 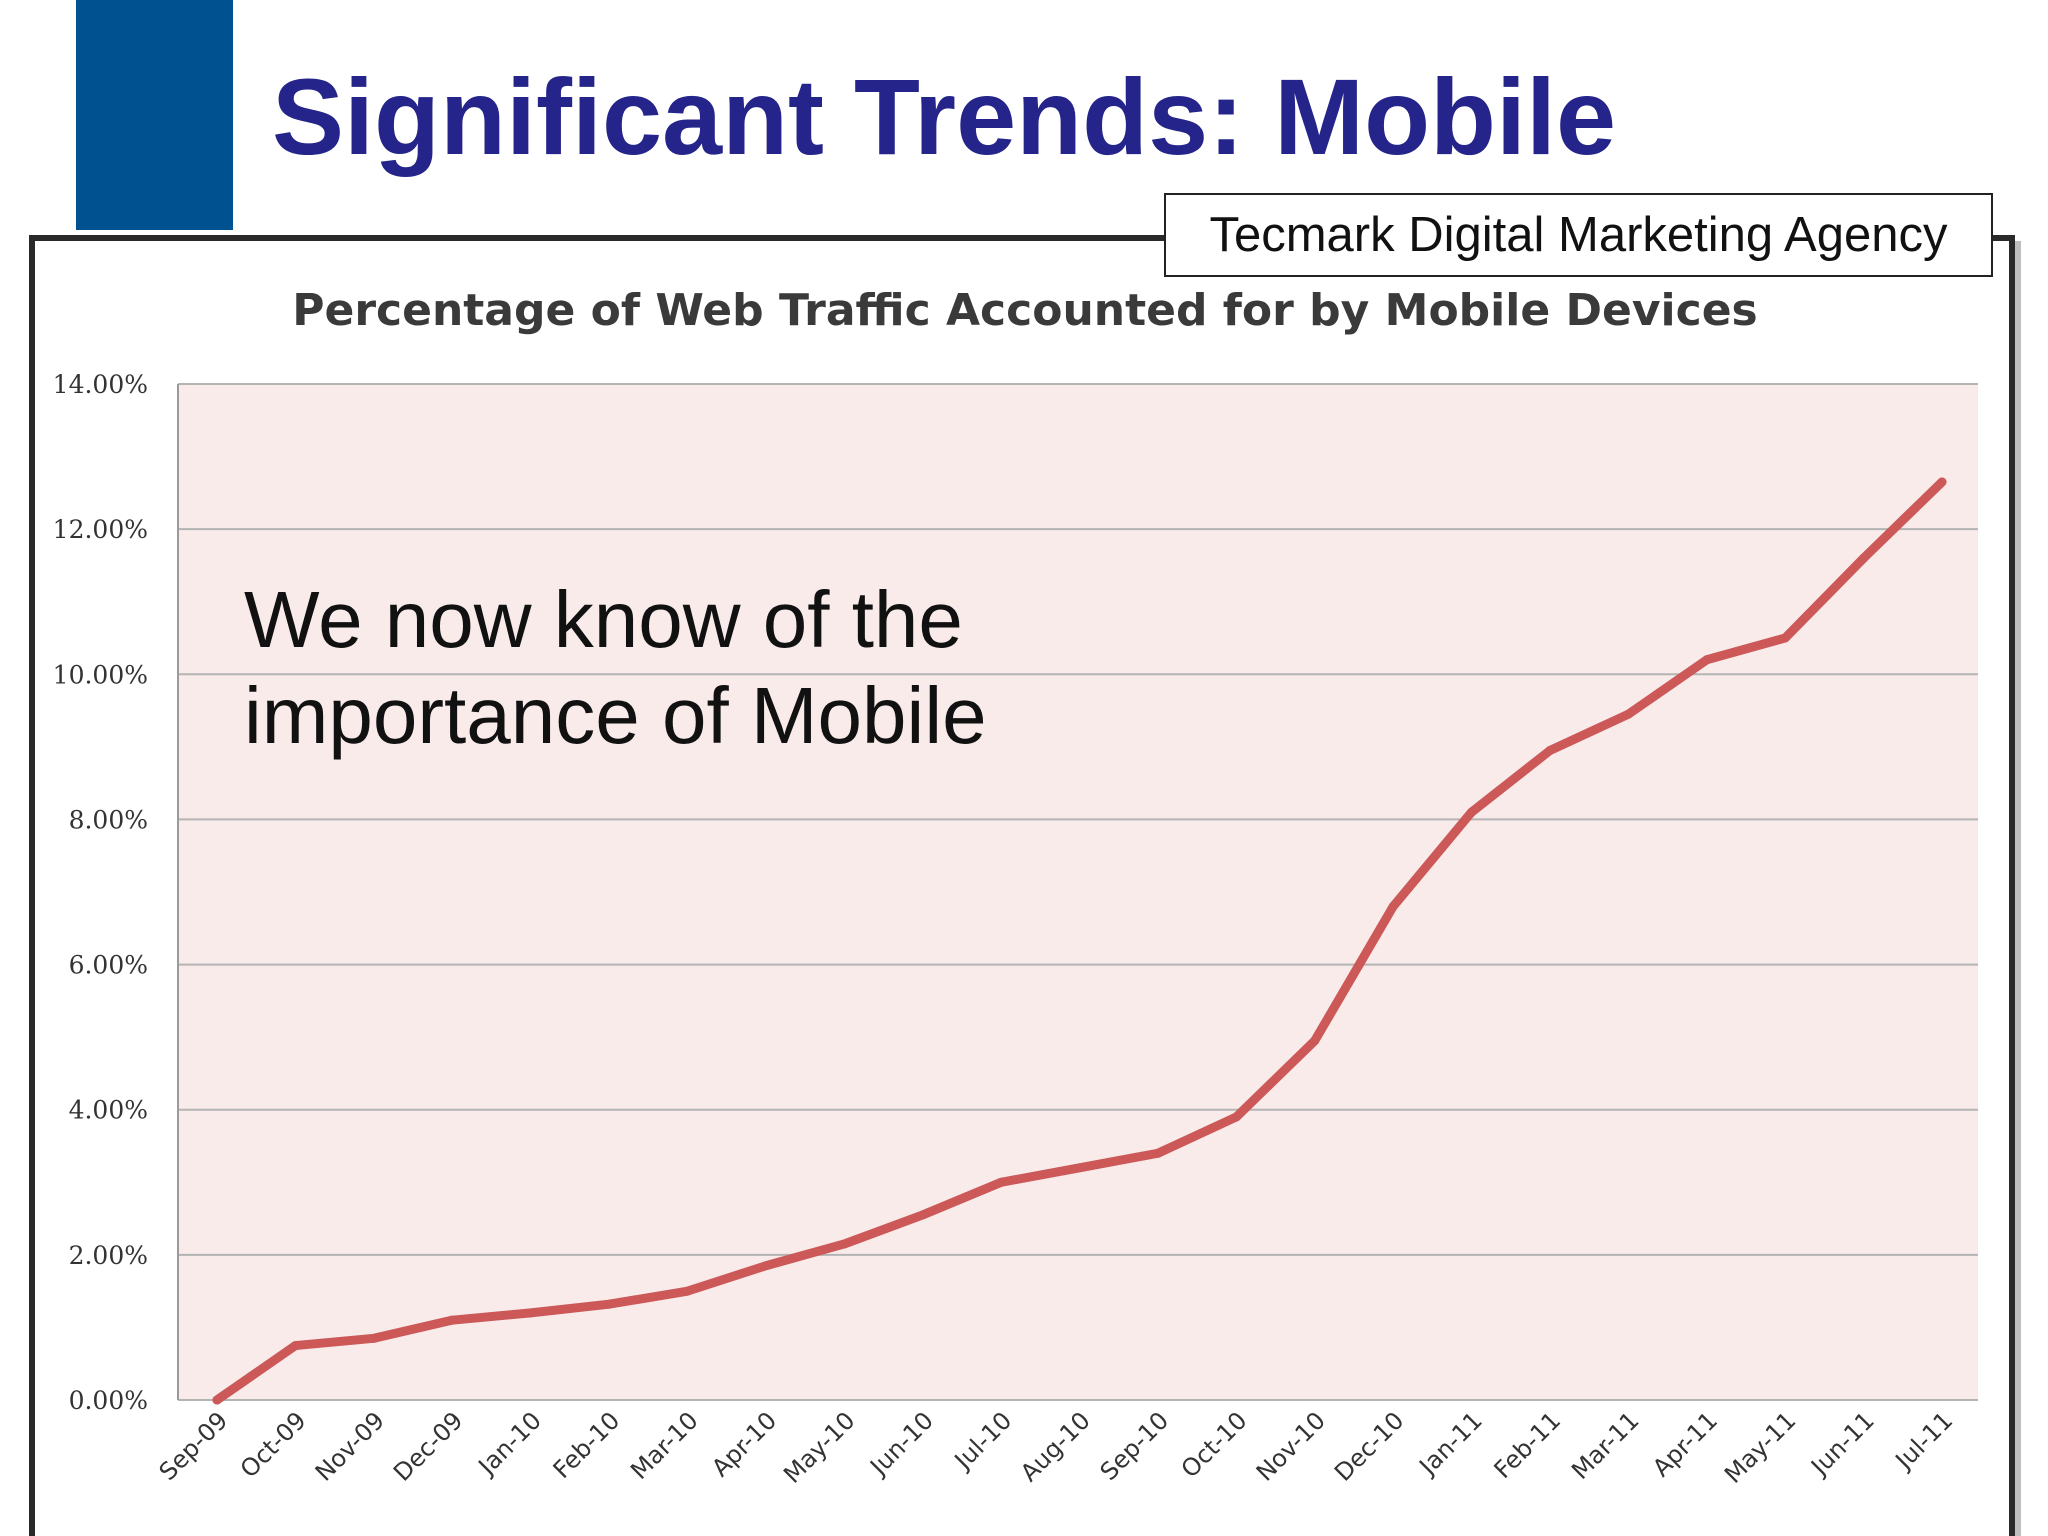 What do you see at coordinates (1369, 1446) in the screenshot?
I see `x-tick-label: Dec-10` at bounding box center [1369, 1446].